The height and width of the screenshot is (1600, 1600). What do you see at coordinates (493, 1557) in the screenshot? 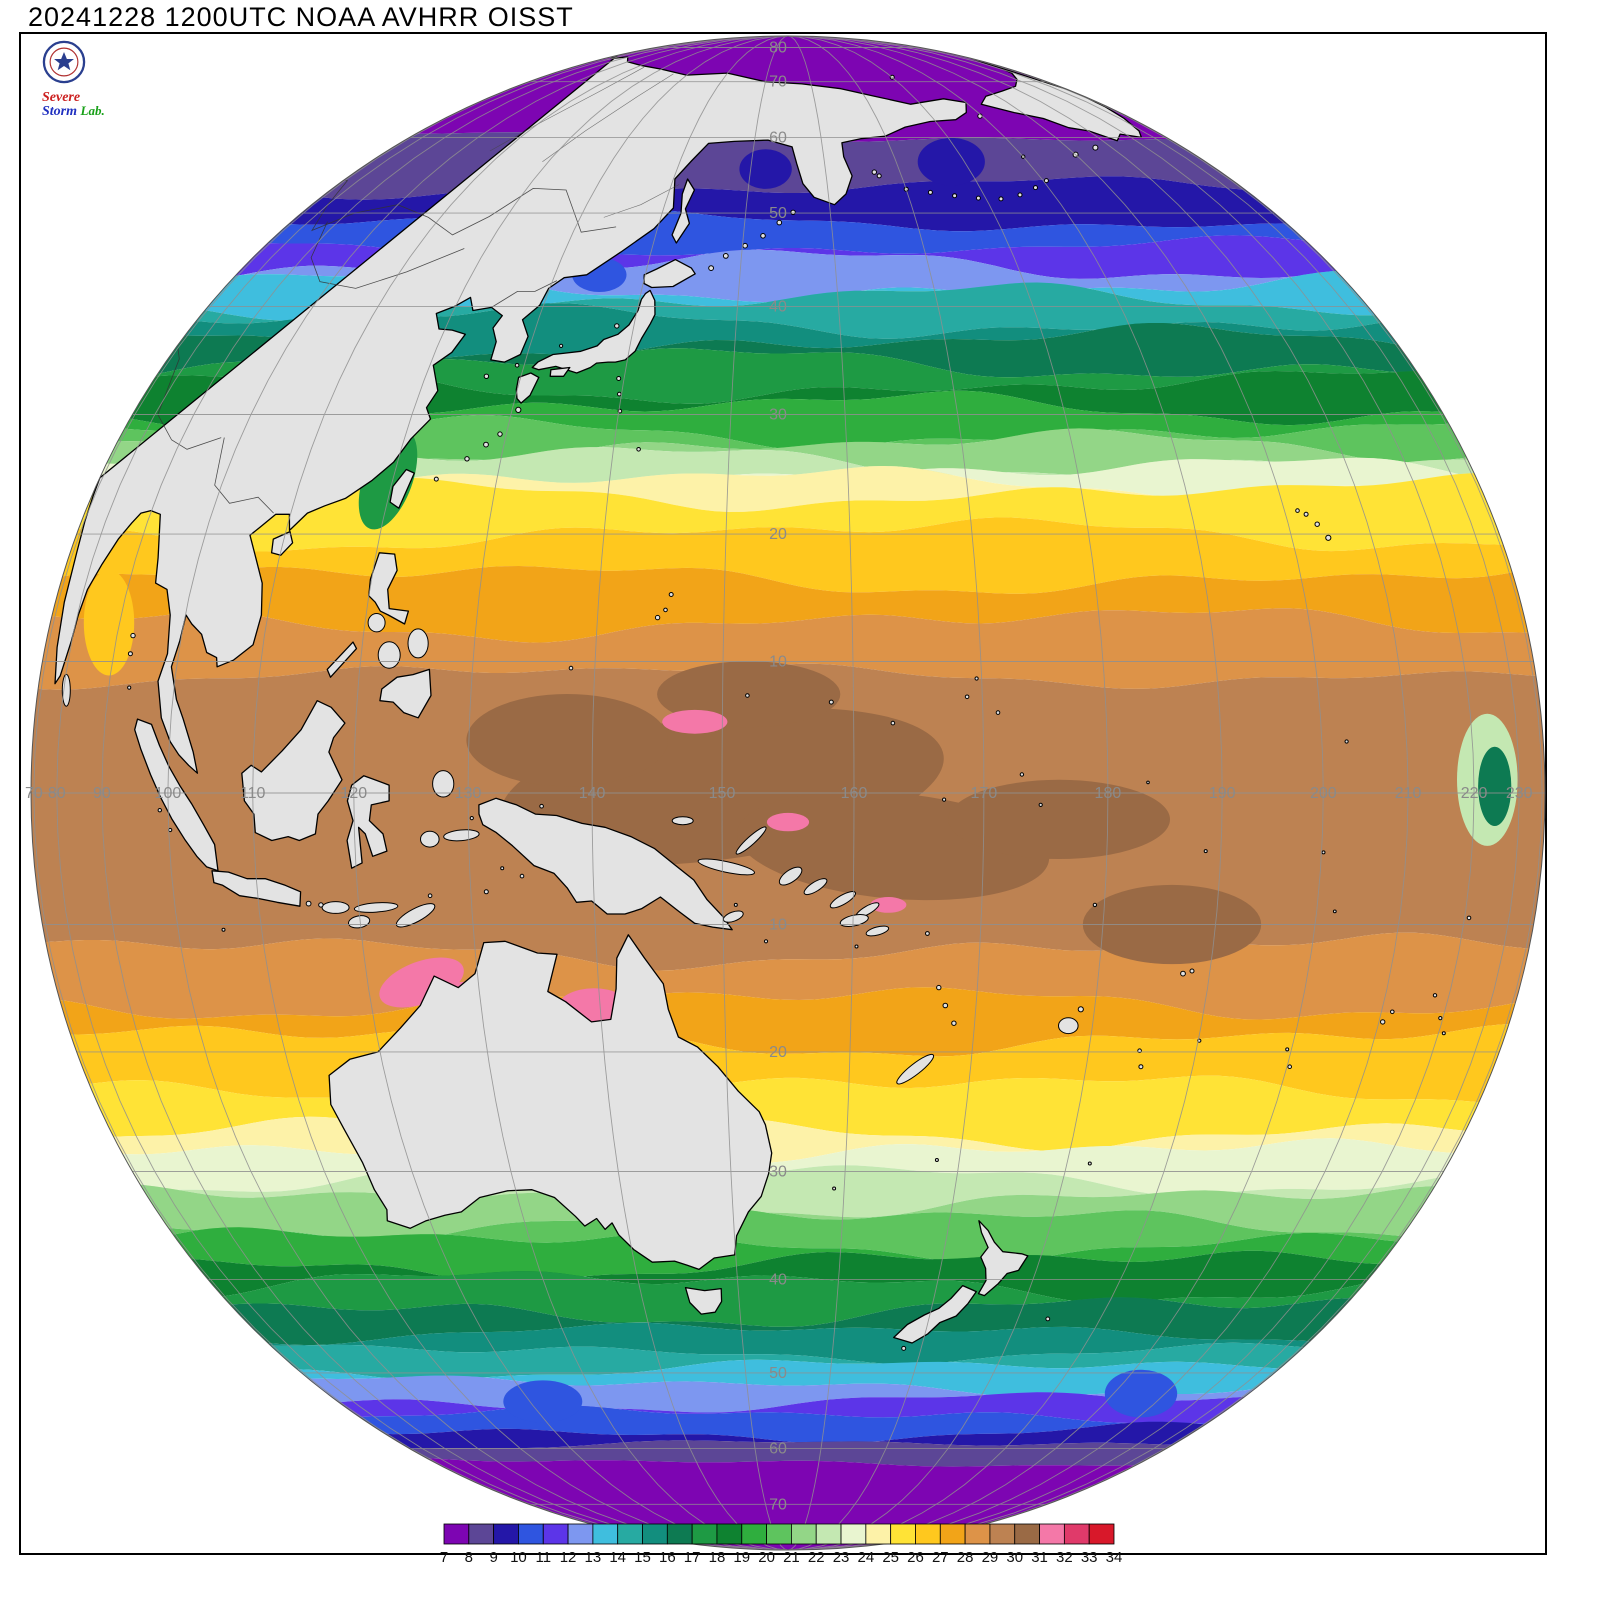
I see `colorbar-tick-label: 9` at bounding box center [493, 1557].